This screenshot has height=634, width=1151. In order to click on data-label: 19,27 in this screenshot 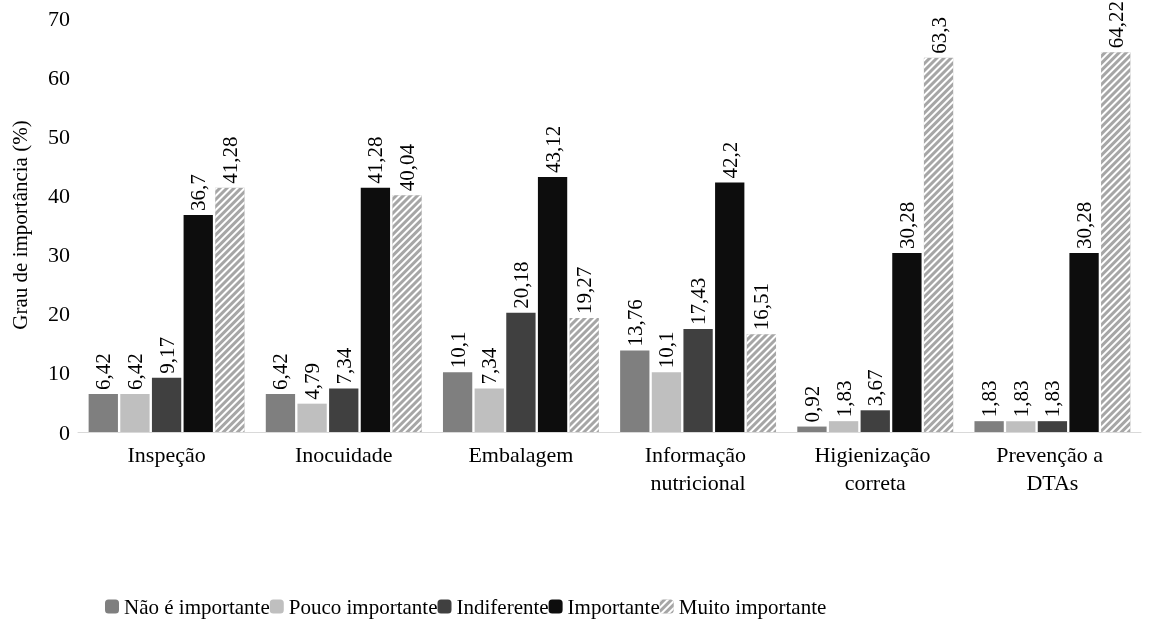, I will do `click(584, 290)`.